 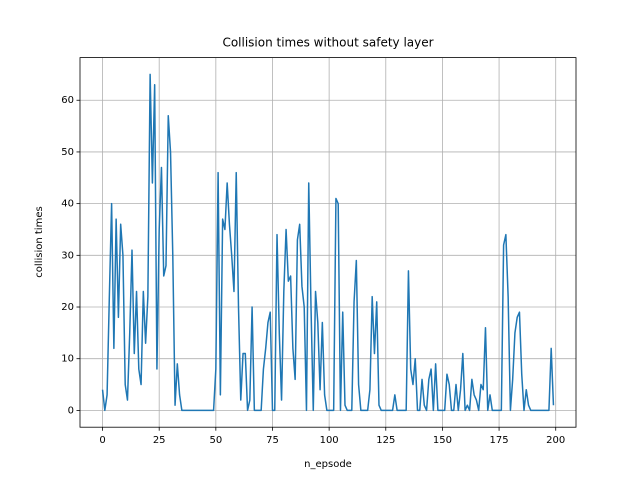 What do you see at coordinates (67, 204) in the screenshot?
I see `y-tick-label: 40` at bounding box center [67, 204].